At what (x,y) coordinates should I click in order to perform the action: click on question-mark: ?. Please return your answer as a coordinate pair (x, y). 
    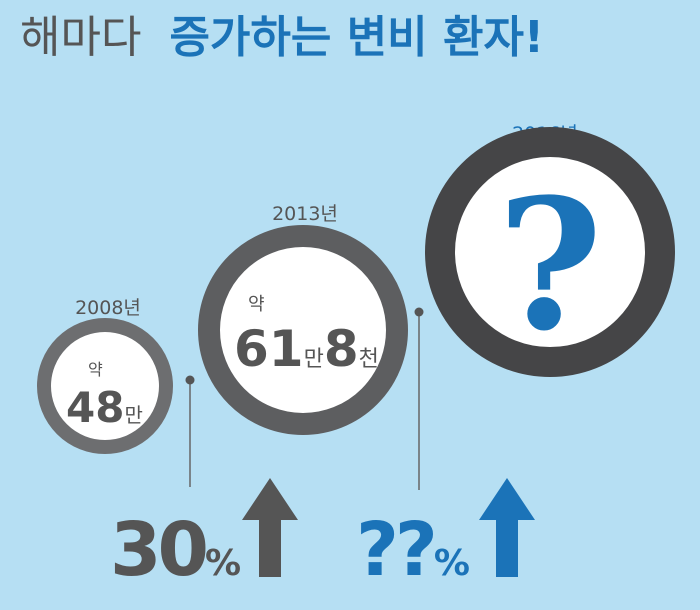
    Looking at the image, I should click on (549, 265).